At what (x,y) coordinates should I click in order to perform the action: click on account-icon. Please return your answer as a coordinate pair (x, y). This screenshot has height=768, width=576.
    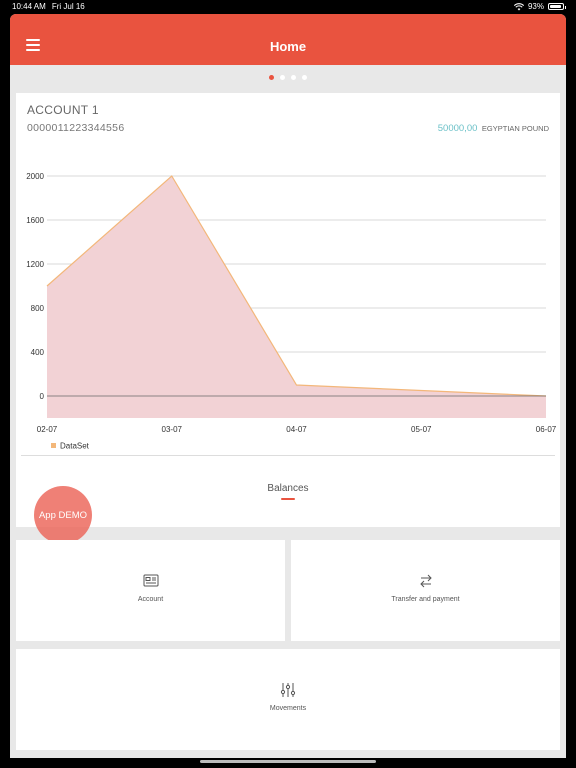
    Looking at the image, I should click on (151, 581).